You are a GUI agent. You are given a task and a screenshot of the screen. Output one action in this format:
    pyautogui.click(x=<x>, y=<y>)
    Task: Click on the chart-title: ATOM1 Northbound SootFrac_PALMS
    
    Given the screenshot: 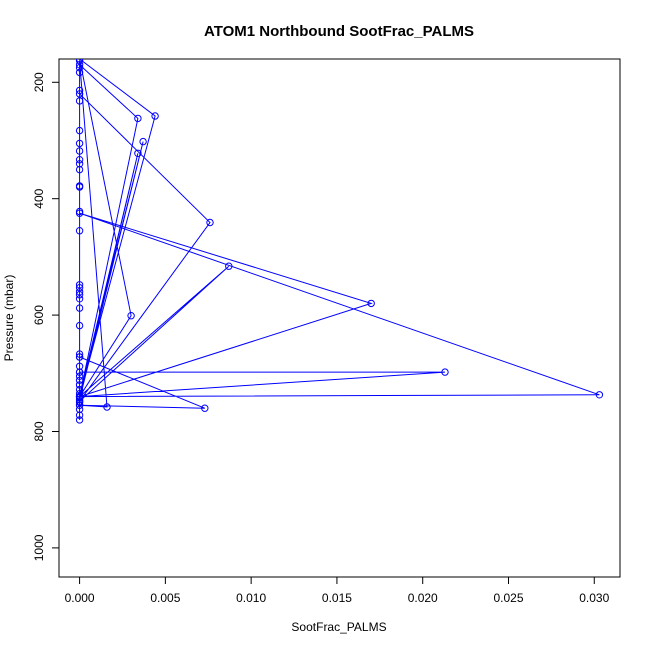 What is the action you would take?
    pyautogui.click(x=339, y=31)
    